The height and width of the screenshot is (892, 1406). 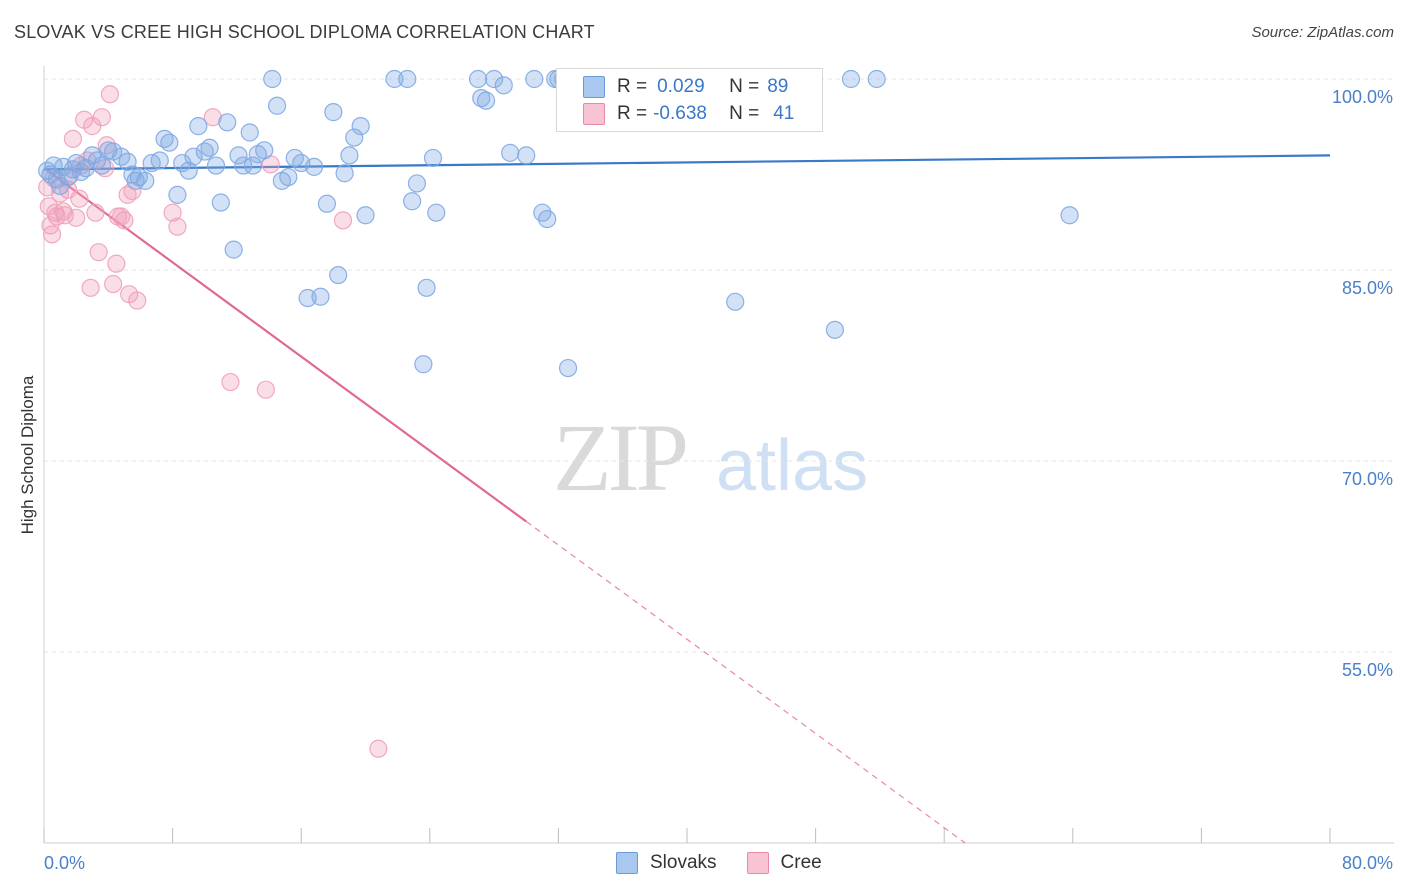 I want to click on watermark-zip: ZIP, so click(x=619, y=457).